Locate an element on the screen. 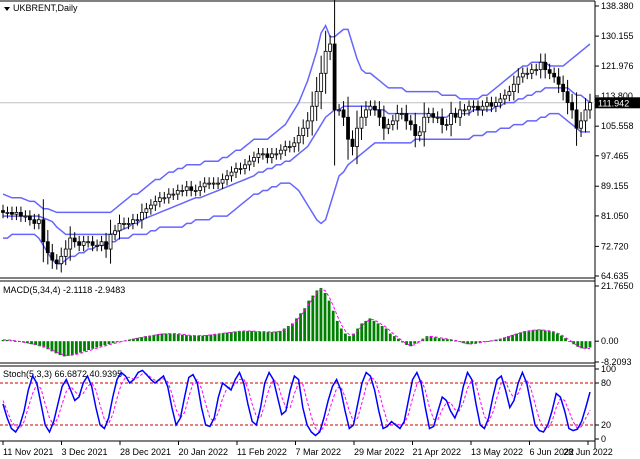  stoch-tick-label: 80 is located at coordinates (606, 383).